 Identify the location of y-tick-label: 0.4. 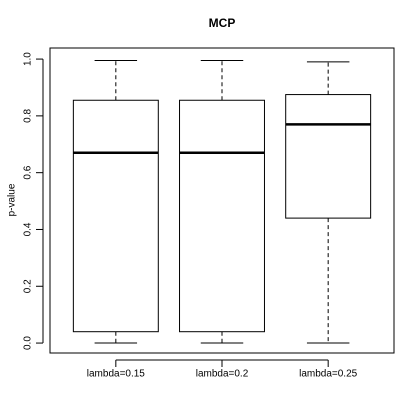
(28, 229).